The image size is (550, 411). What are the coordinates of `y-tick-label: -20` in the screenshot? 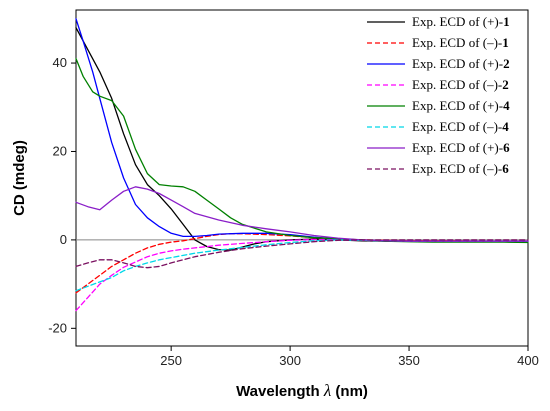 It's located at (57, 327).